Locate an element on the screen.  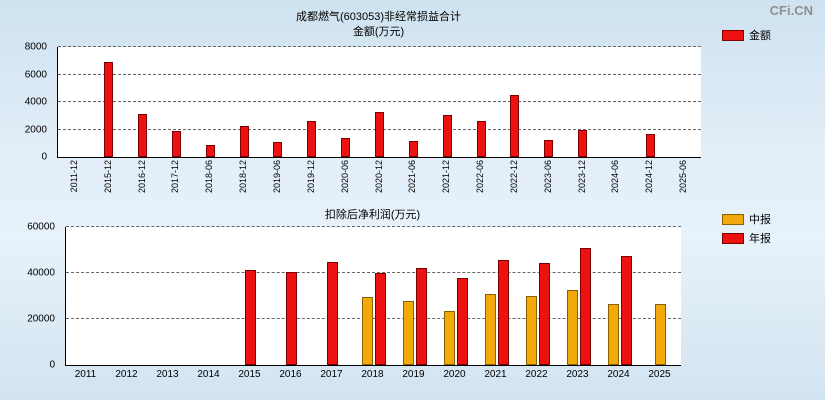
y-tick-label: 2000 is located at coordinates (35, 129).